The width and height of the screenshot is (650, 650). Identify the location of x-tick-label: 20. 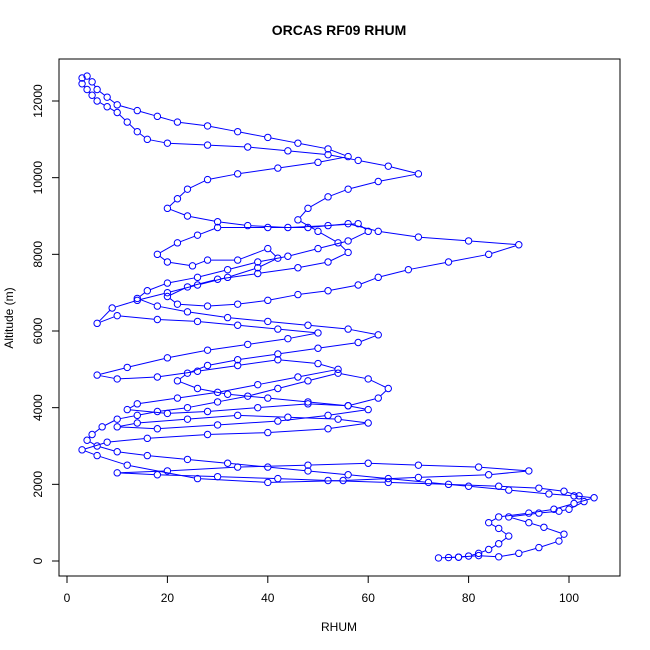
(168, 598).